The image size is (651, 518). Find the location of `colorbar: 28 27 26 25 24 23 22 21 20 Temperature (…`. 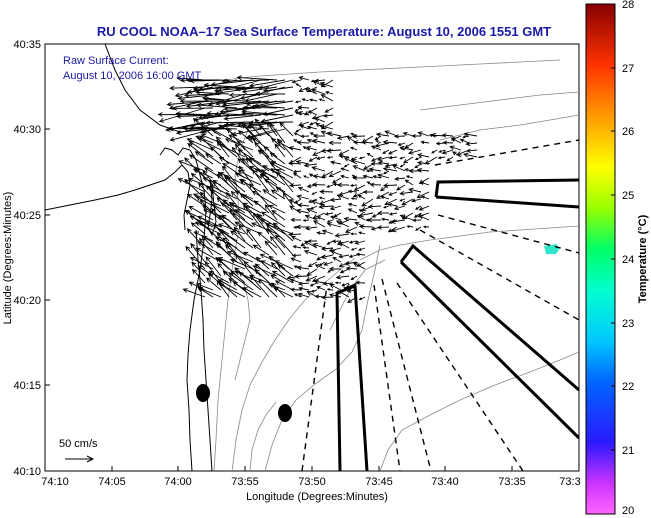

colorbar: 28 27 26 25 24 23 22 21 20 Temperature (… is located at coordinates (617, 258).